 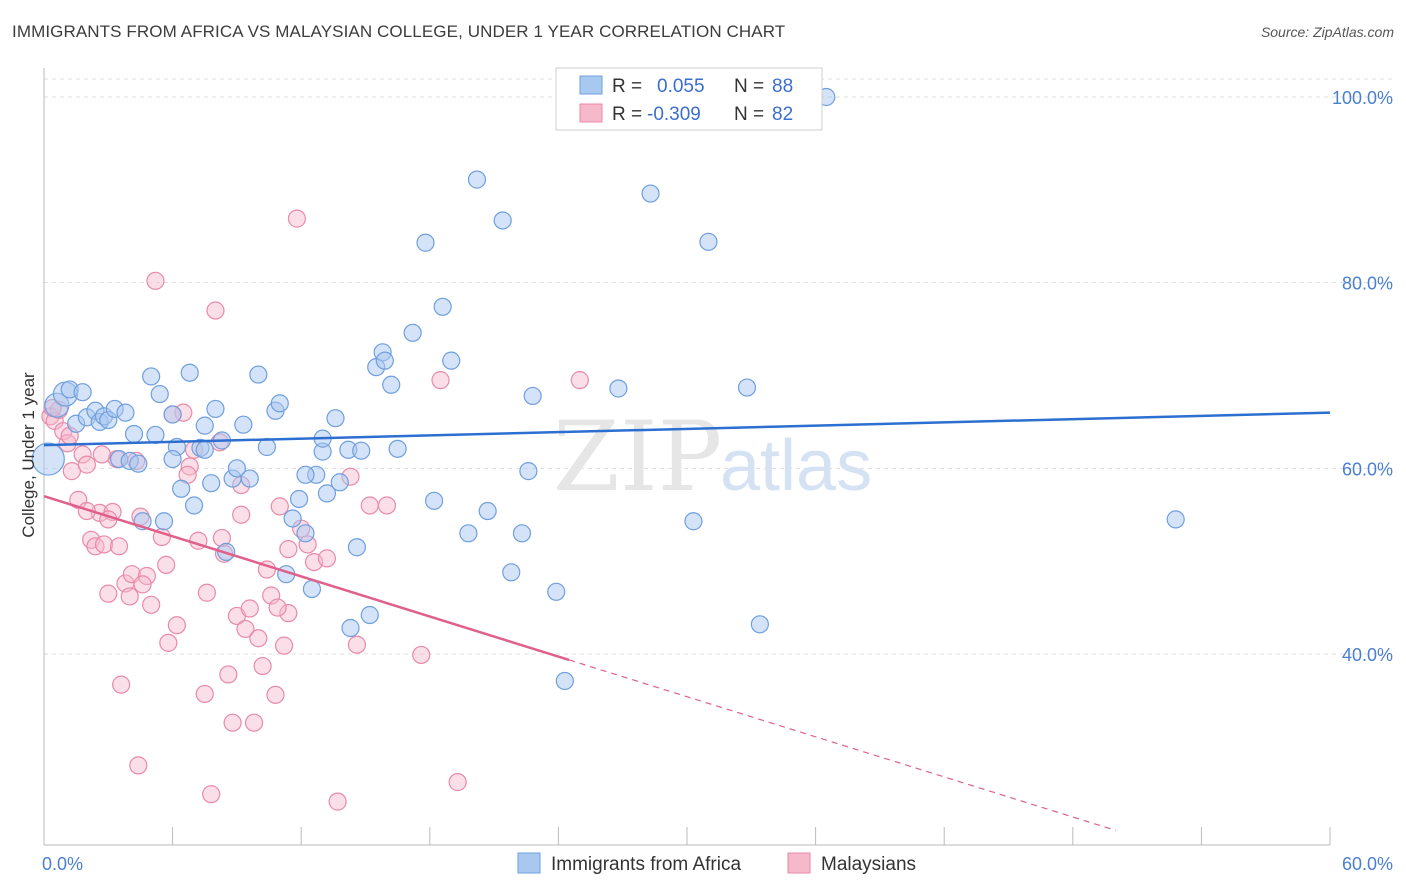 I want to click on legend-r-value-1: 0.055, so click(x=681, y=86).